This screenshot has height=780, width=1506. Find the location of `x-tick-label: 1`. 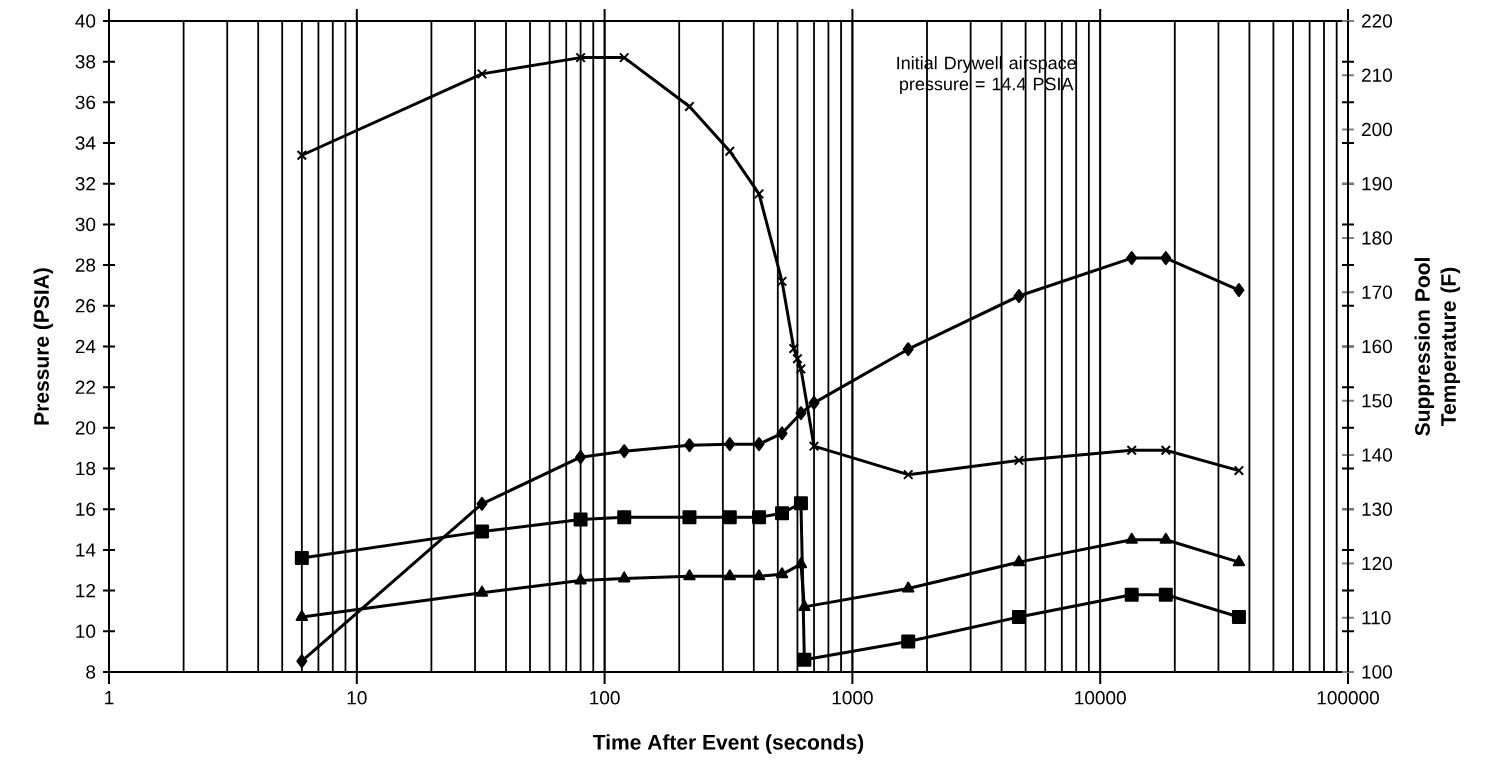

x-tick-label: 1 is located at coordinates (109, 698).